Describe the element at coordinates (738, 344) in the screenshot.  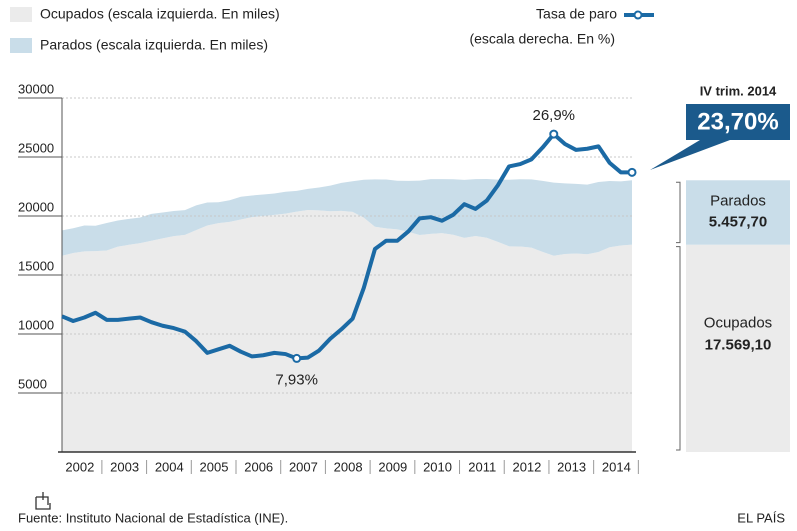
I see `panel-value: 17.569,10` at that location.